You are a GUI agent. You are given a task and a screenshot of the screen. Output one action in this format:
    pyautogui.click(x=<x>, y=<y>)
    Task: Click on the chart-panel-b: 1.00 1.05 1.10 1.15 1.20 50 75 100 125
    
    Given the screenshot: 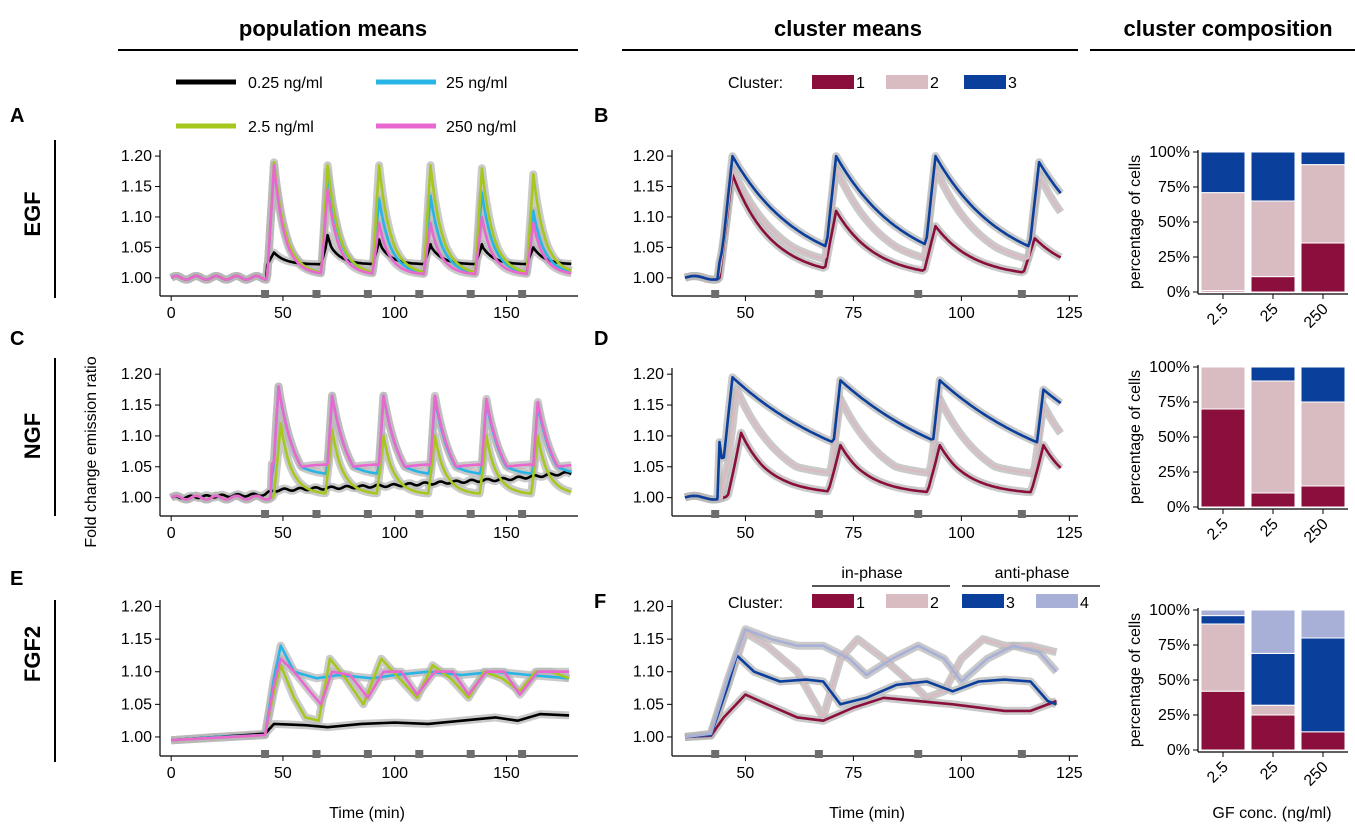 What is the action you would take?
    pyautogui.click(x=858, y=235)
    